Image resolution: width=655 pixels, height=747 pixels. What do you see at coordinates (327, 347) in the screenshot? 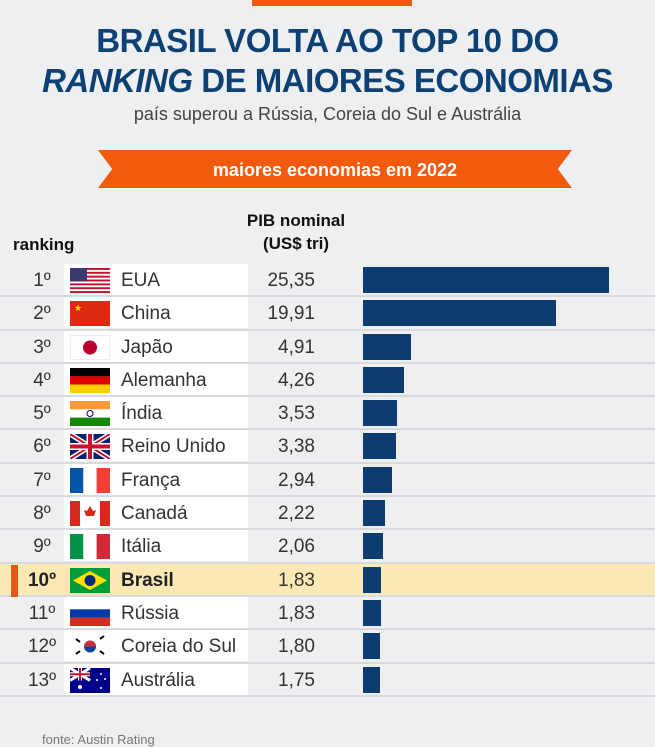
I see `table-row: 3º Japão 4,91` at bounding box center [327, 347].